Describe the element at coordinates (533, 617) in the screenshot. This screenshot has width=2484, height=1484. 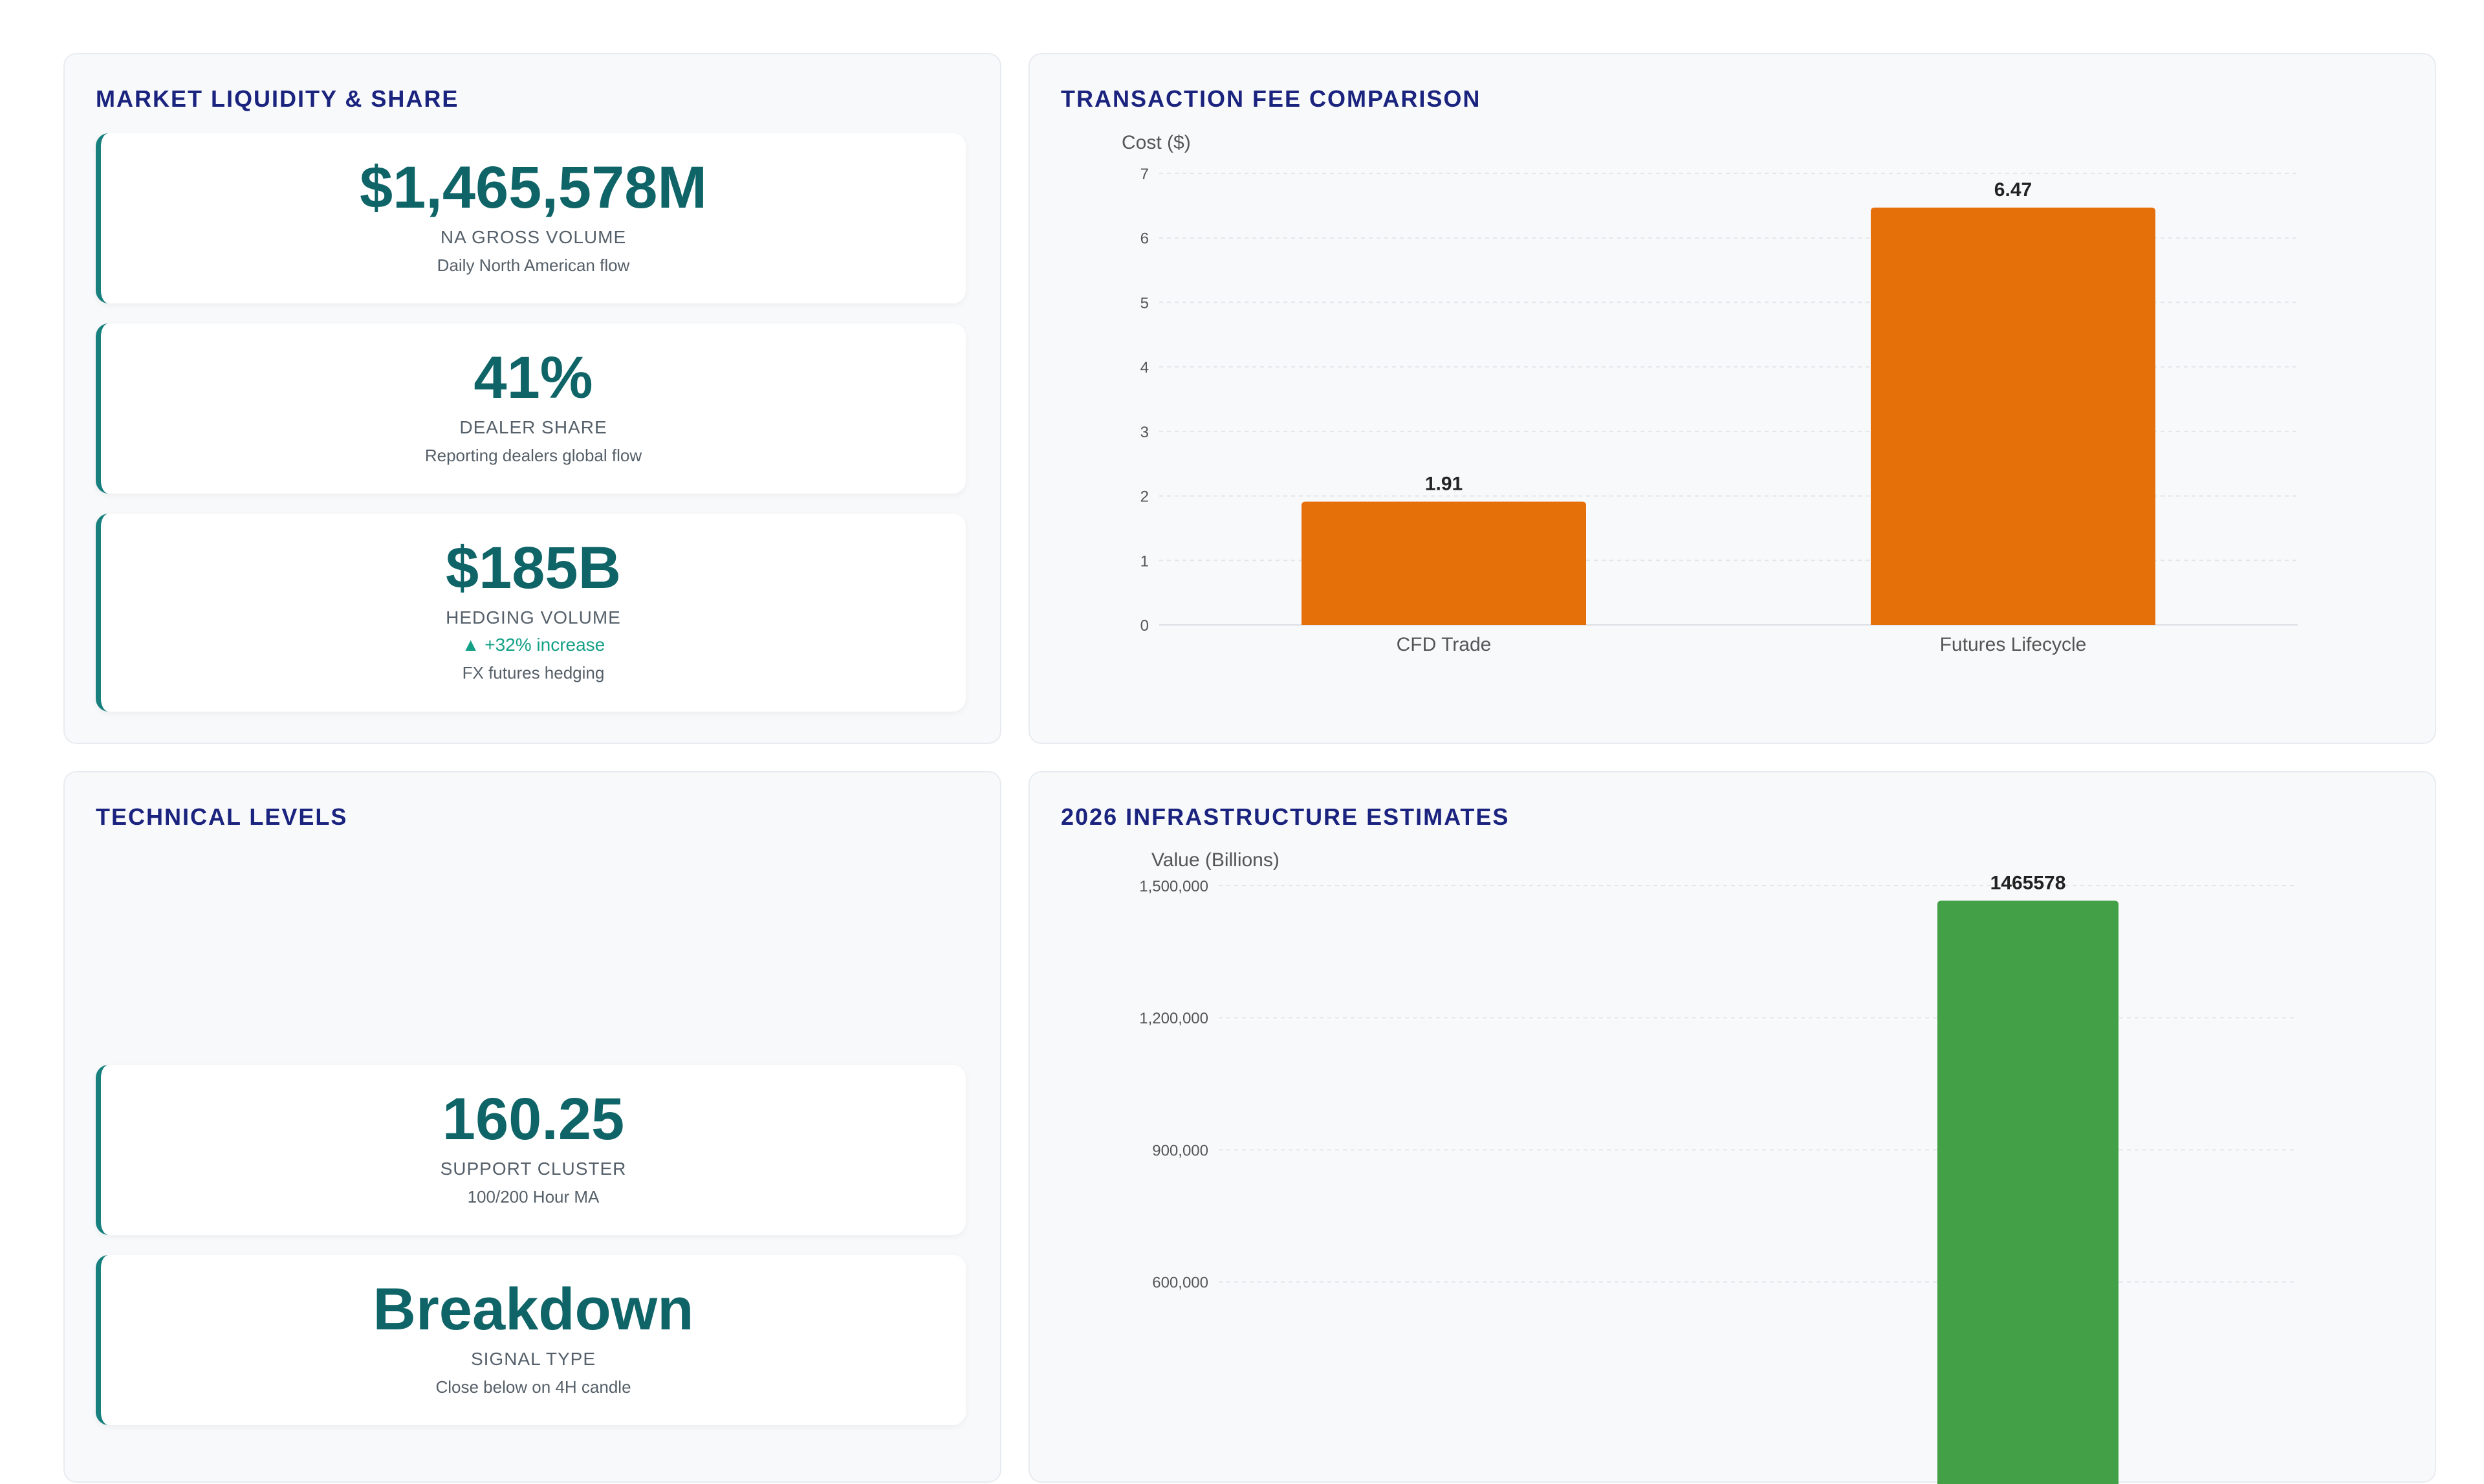
I see `stat-label: HEDGING VOLUME` at that location.